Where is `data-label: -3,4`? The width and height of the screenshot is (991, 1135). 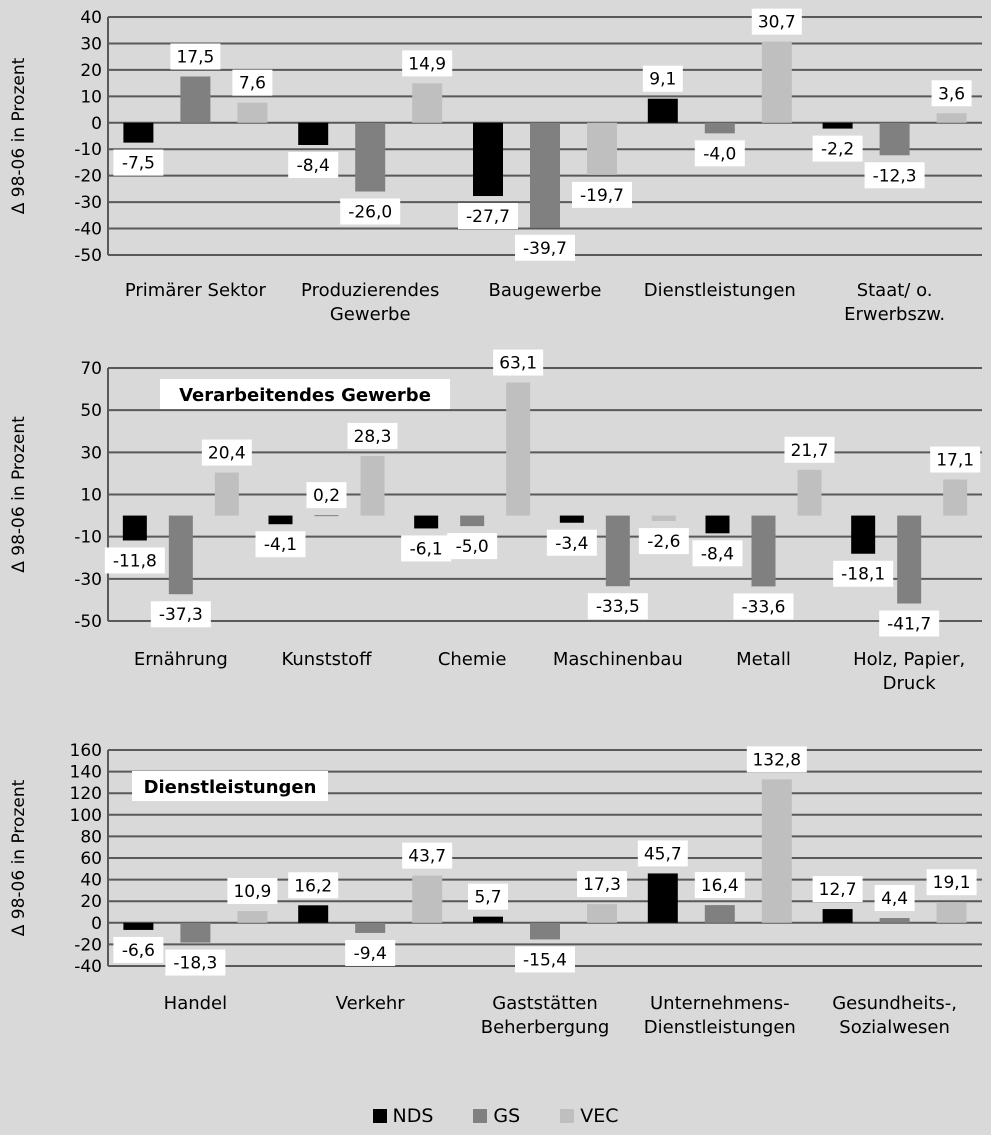
data-label: -3,4 is located at coordinates (571, 542).